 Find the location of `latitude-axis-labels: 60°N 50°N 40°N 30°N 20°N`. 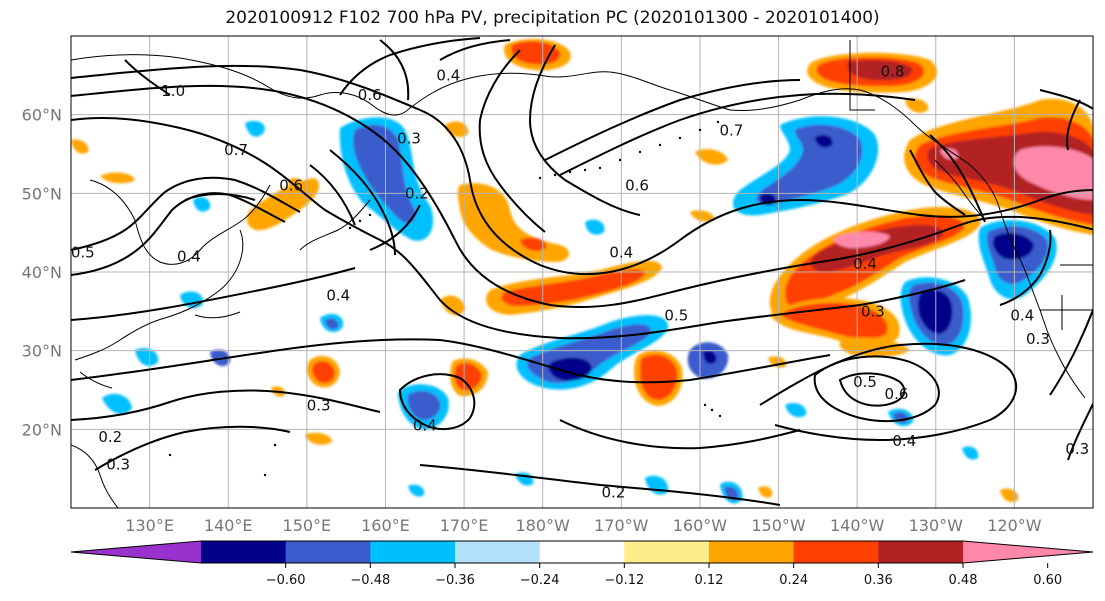

latitude-axis-labels: 60°N 50°N 40°N 30°N 20°N is located at coordinates (42, 273).